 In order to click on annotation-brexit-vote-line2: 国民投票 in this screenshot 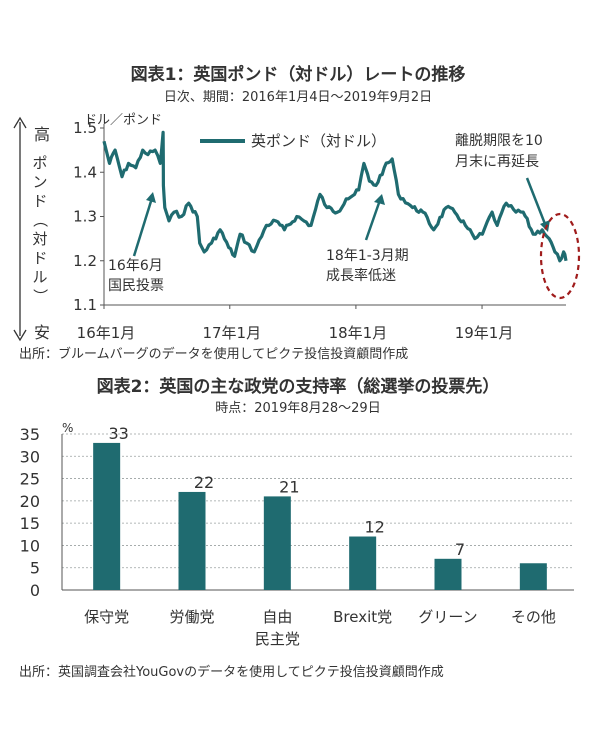, I will do `click(136, 286)`.